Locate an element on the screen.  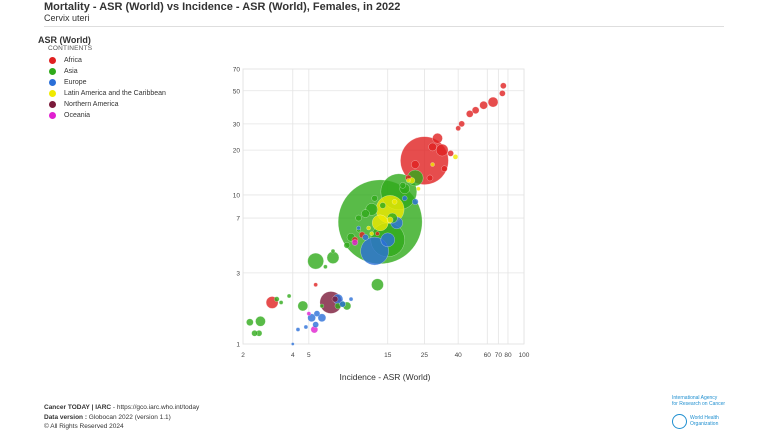
x-tick-label: 80 is located at coordinates (508, 355).